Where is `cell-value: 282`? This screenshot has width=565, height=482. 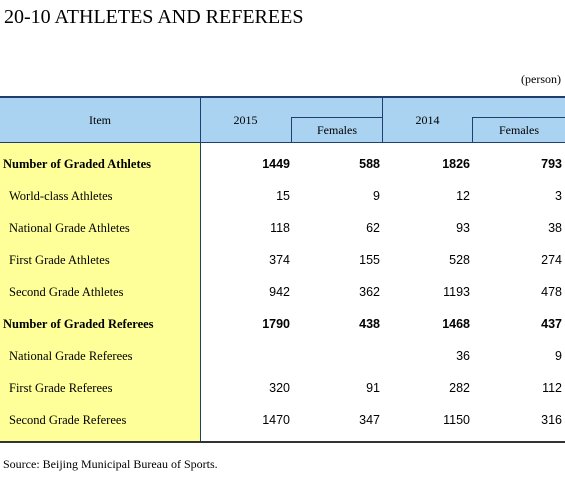
cell-value: 282 is located at coordinates (459, 388).